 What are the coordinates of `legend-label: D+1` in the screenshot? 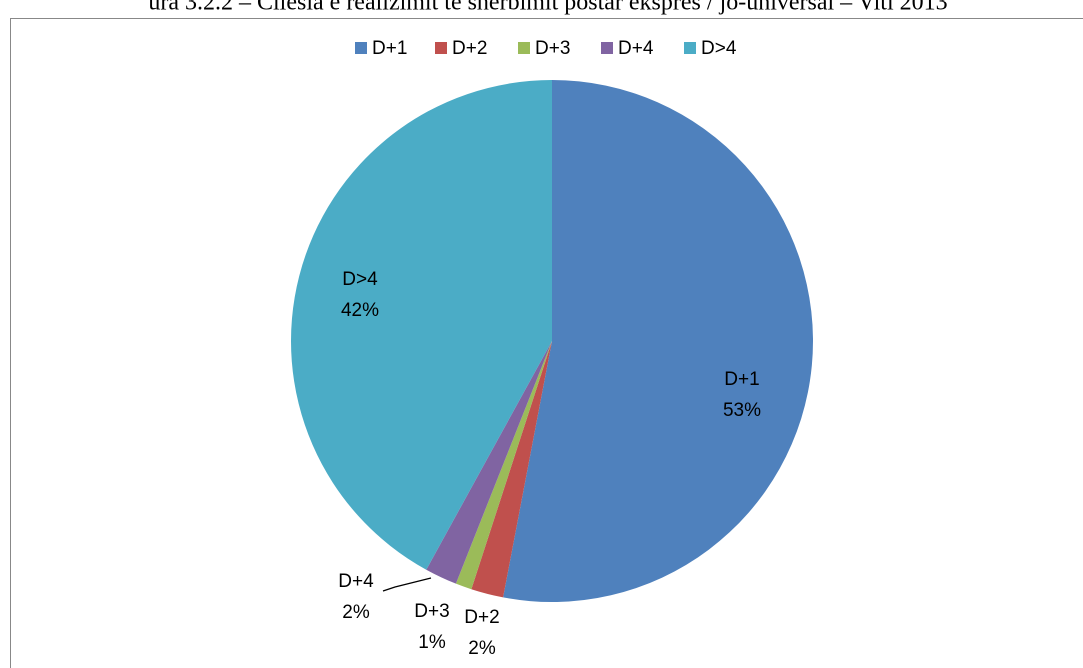 It's located at (389, 48).